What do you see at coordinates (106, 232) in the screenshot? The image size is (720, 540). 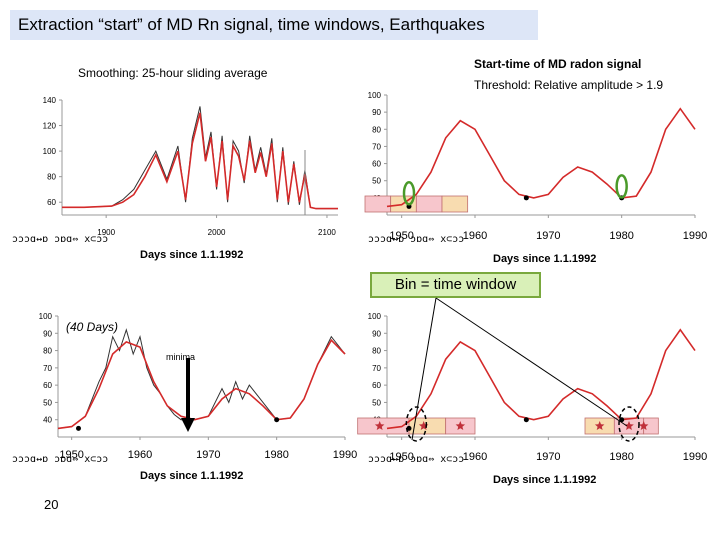 I see `top-left-xtick-label: 1900` at bounding box center [106, 232].